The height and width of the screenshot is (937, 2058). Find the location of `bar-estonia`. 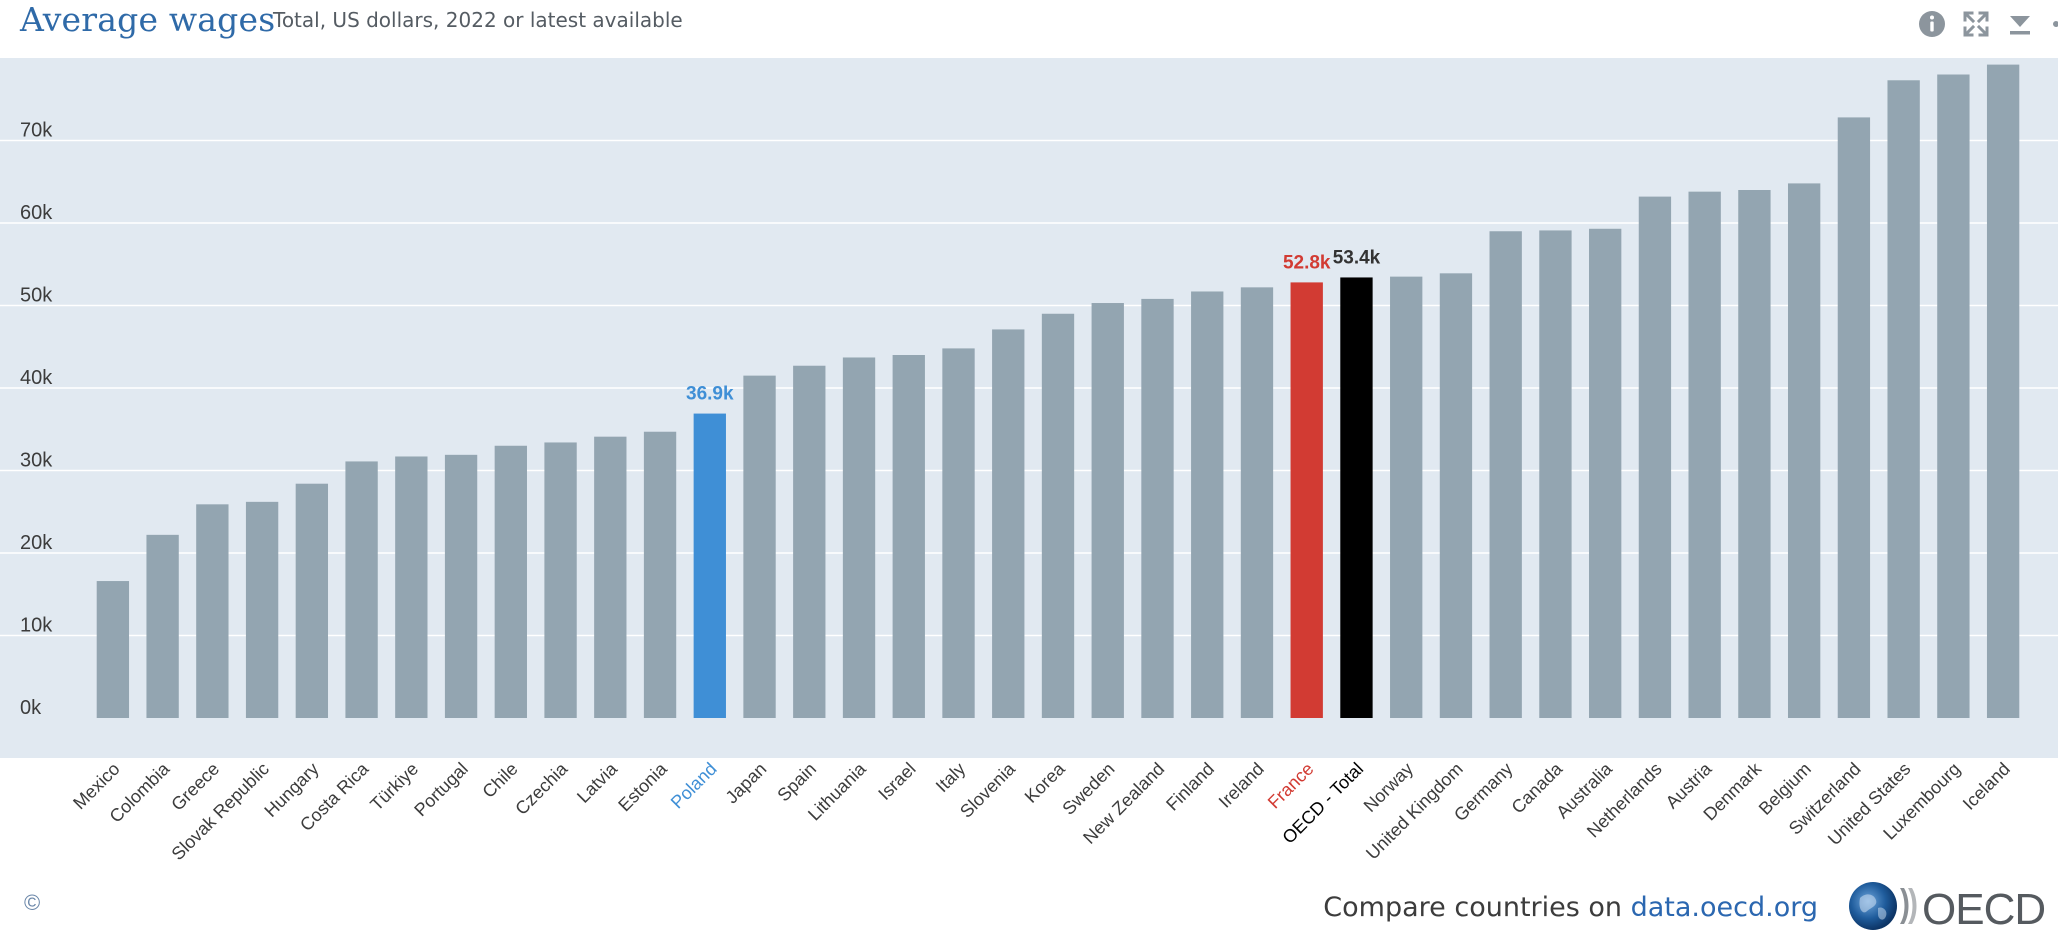

bar-estonia is located at coordinates (660, 574).